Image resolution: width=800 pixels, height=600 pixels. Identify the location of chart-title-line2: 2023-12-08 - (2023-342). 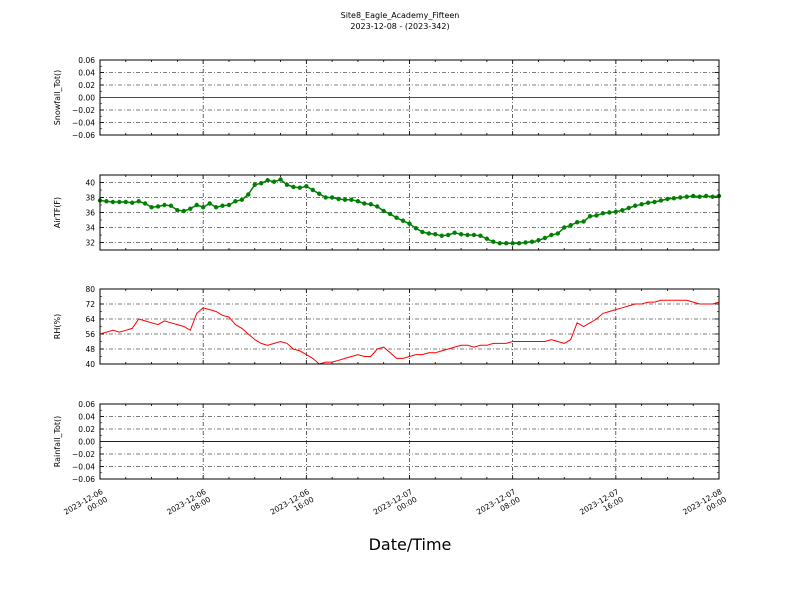
(399, 26).